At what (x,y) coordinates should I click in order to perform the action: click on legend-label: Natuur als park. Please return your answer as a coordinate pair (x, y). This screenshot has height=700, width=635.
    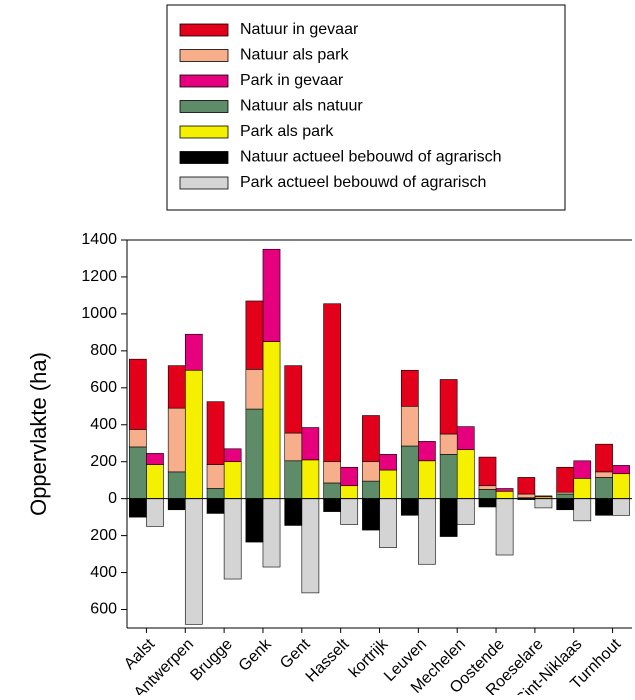
    Looking at the image, I should click on (294, 55).